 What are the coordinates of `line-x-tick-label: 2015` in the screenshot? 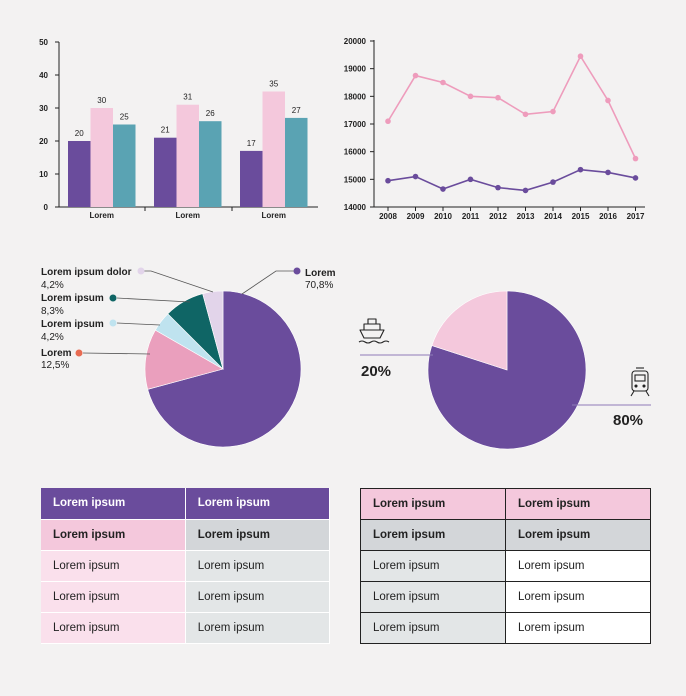 It's located at (581, 216).